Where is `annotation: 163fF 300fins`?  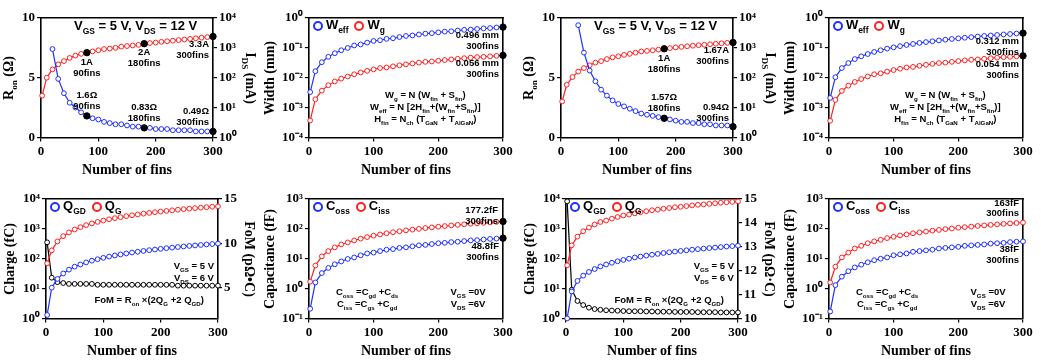
annotation: 163fF 300fins is located at coordinates (1002, 208).